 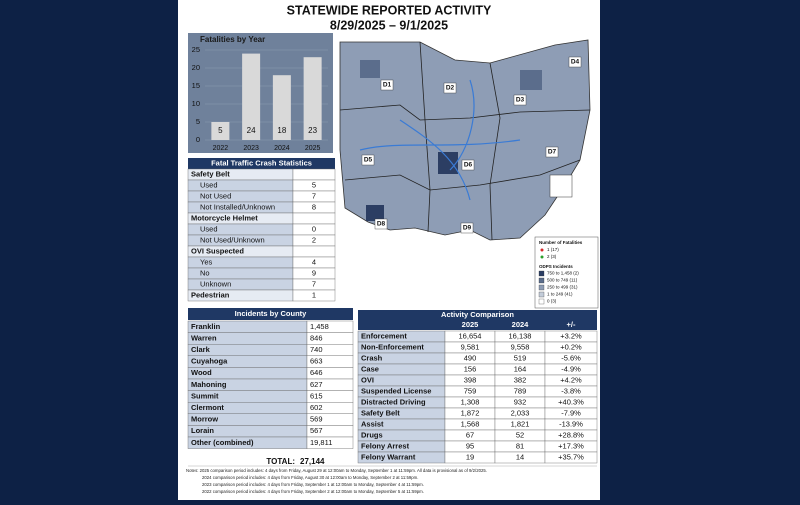 What do you see at coordinates (571, 346) in the screenshot?
I see `activity-value: +0.2%` at bounding box center [571, 346].